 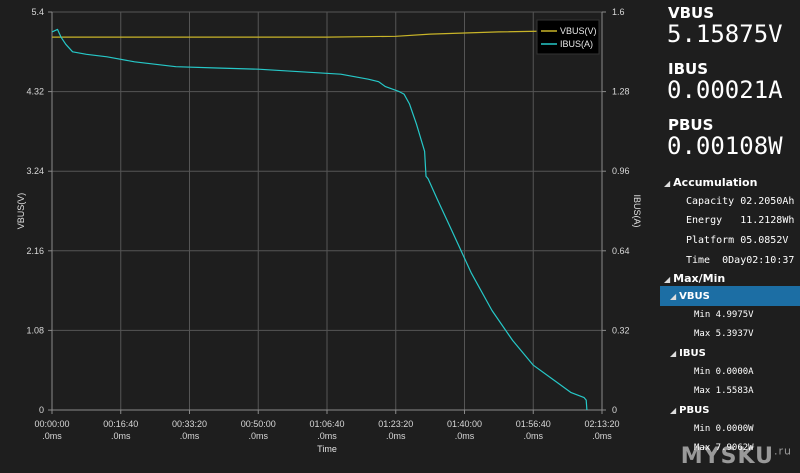 What do you see at coordinates (576, 44) in the screenshot?
I see `legend-label-ibus: IBUS(A)` at bounding box center [576, 44].